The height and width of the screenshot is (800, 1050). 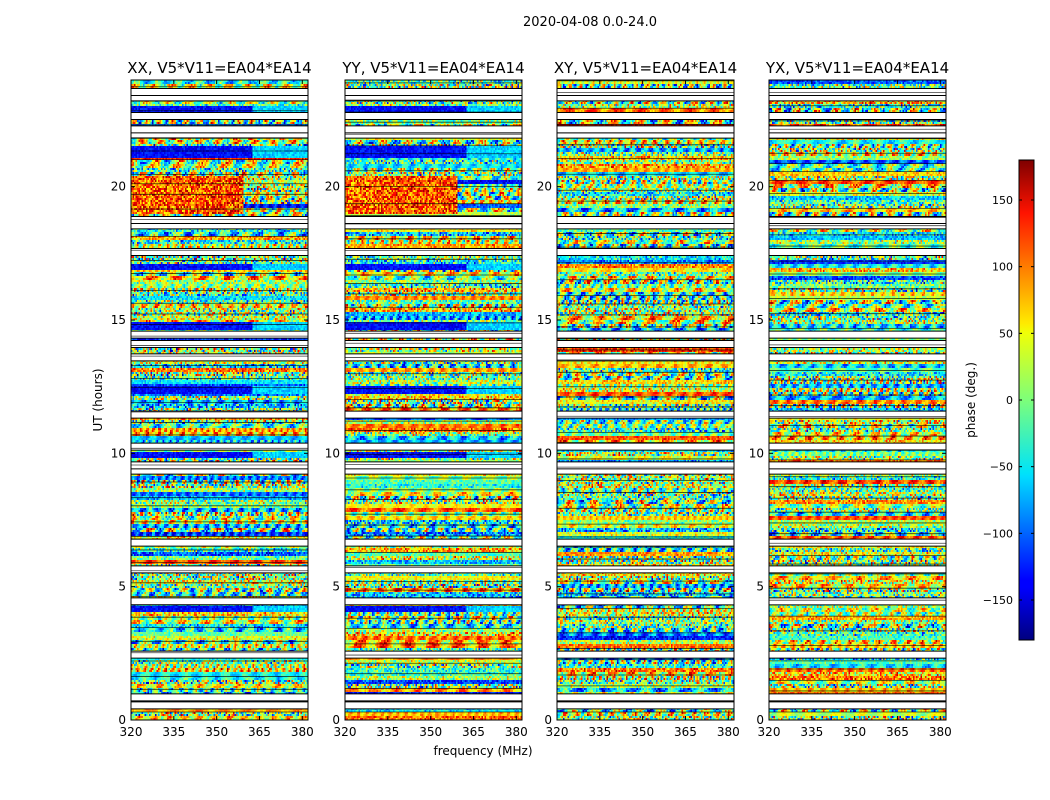 I want to click on panel-title: YX, V5*V11=EA04*EA14, so click(x=857, y=68).